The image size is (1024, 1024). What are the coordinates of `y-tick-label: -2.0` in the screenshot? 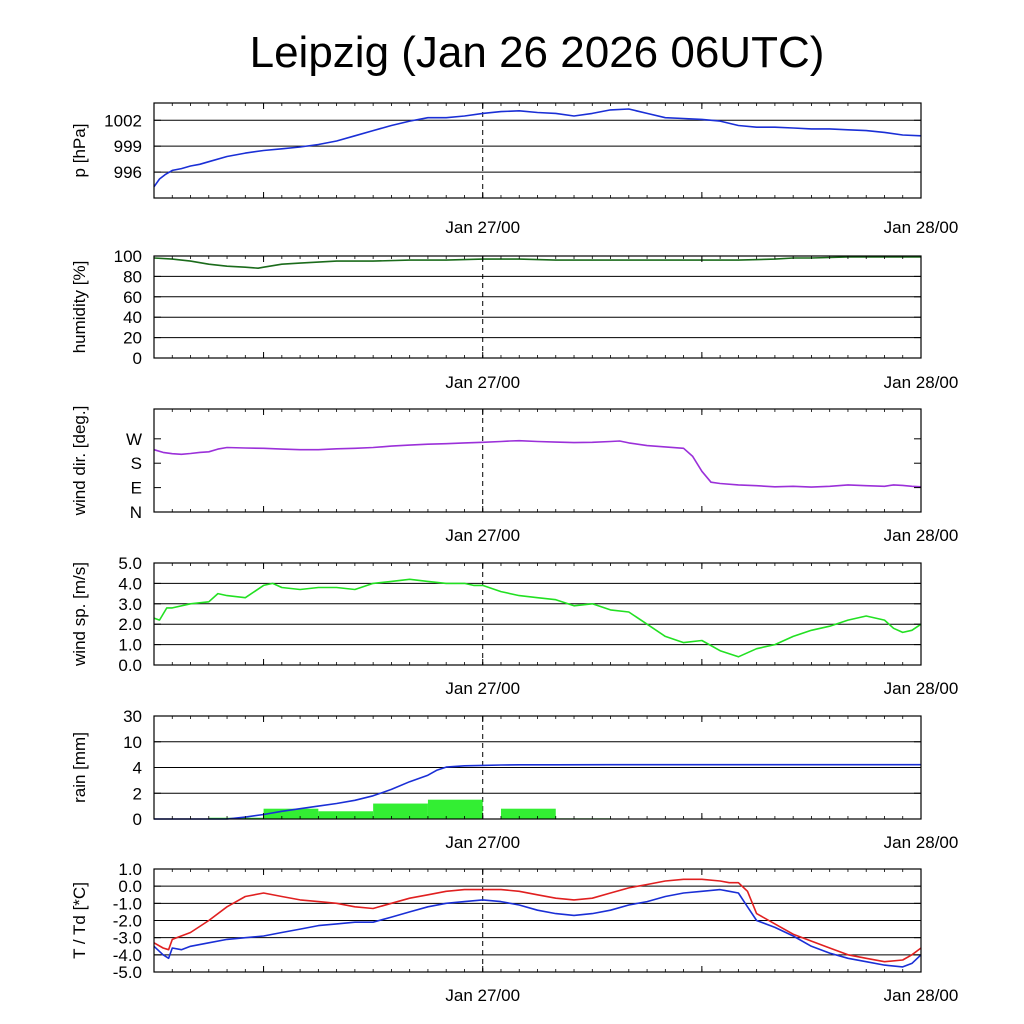 It's located at (127, 921).